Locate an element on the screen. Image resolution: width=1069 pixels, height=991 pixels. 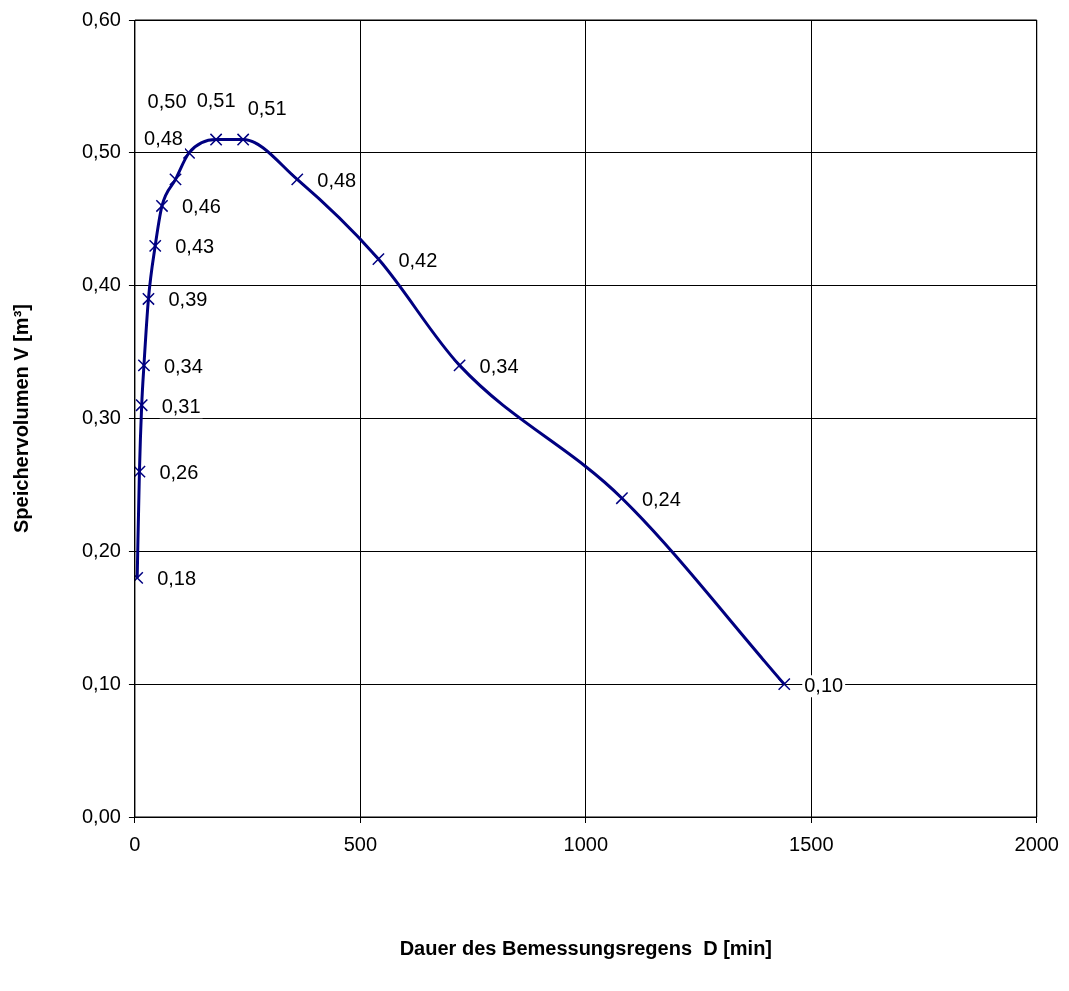
data-label: 0,31 is located at coordinates (181, 405).